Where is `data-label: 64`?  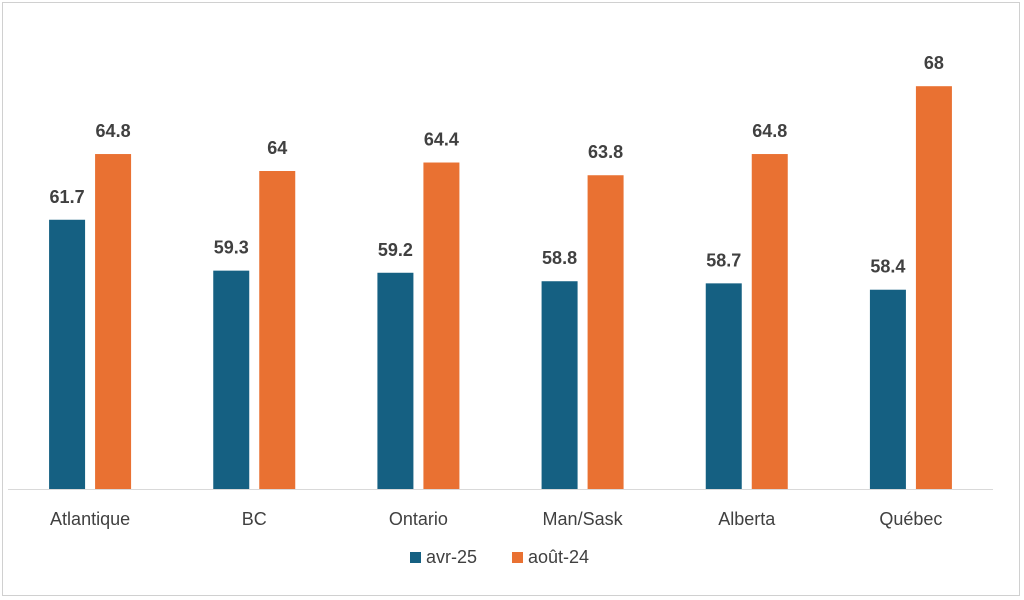
data-label: 64 is located at coordinates (277, 148).